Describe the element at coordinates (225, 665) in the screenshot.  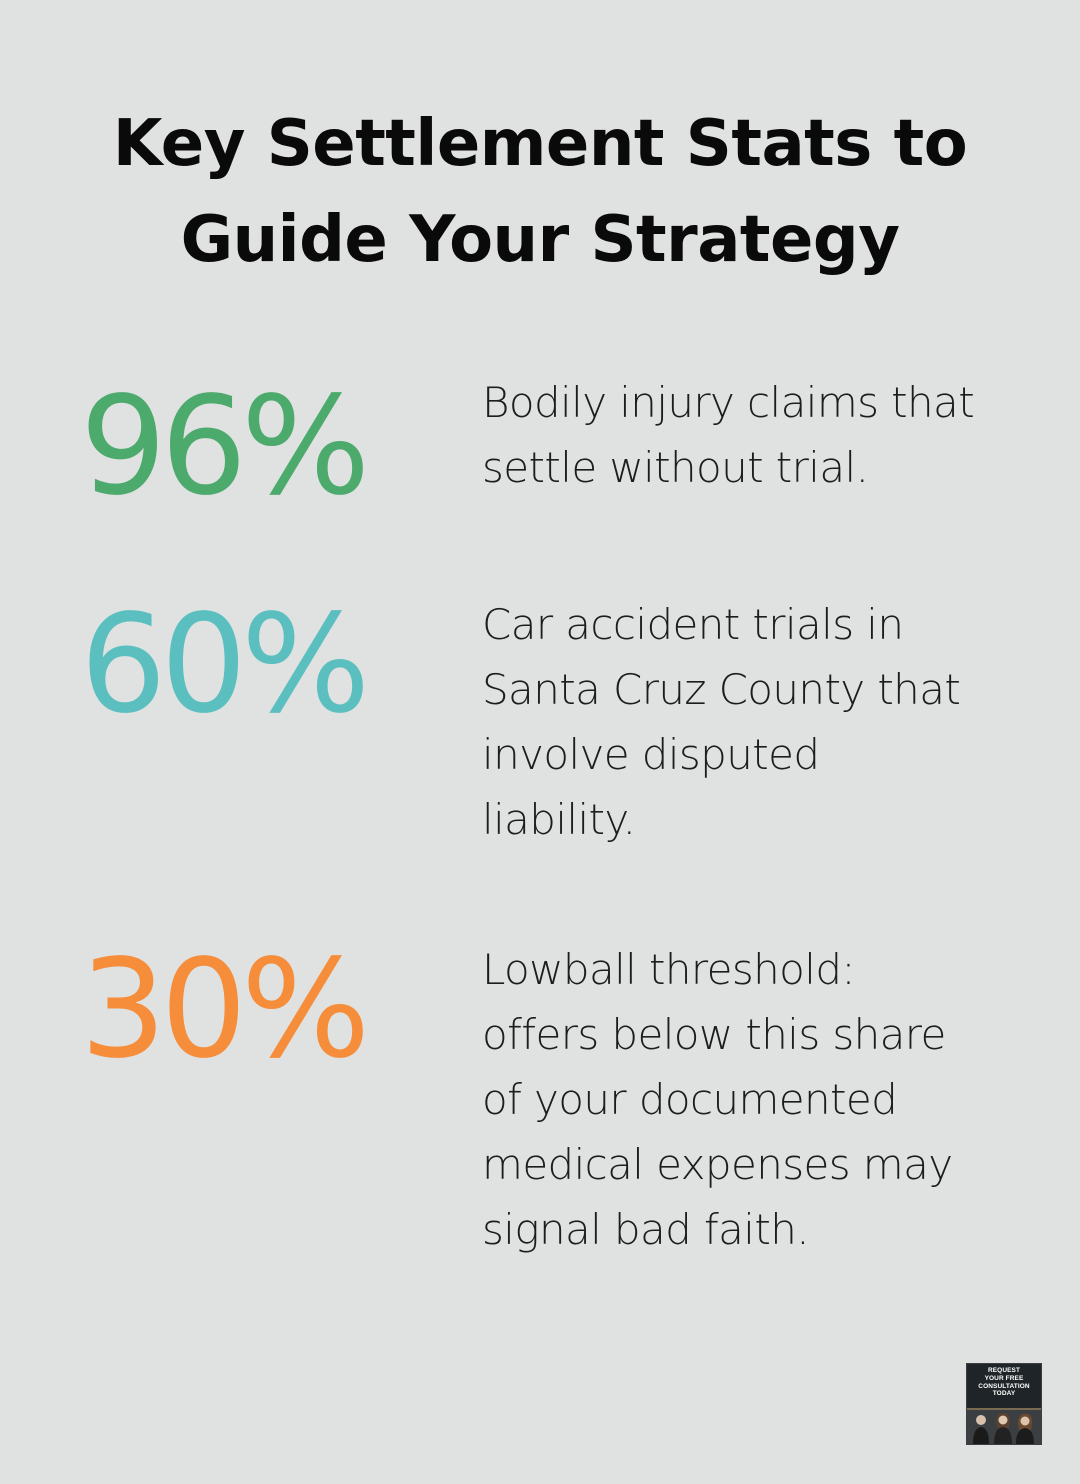
I see `stat-value-60: 60%` at that location.